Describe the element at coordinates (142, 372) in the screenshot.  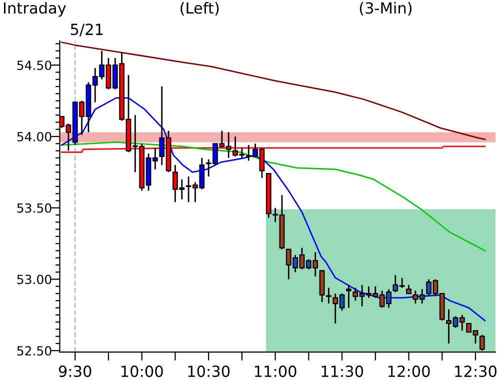
I see `x-tick-label: 10:00` at that location.